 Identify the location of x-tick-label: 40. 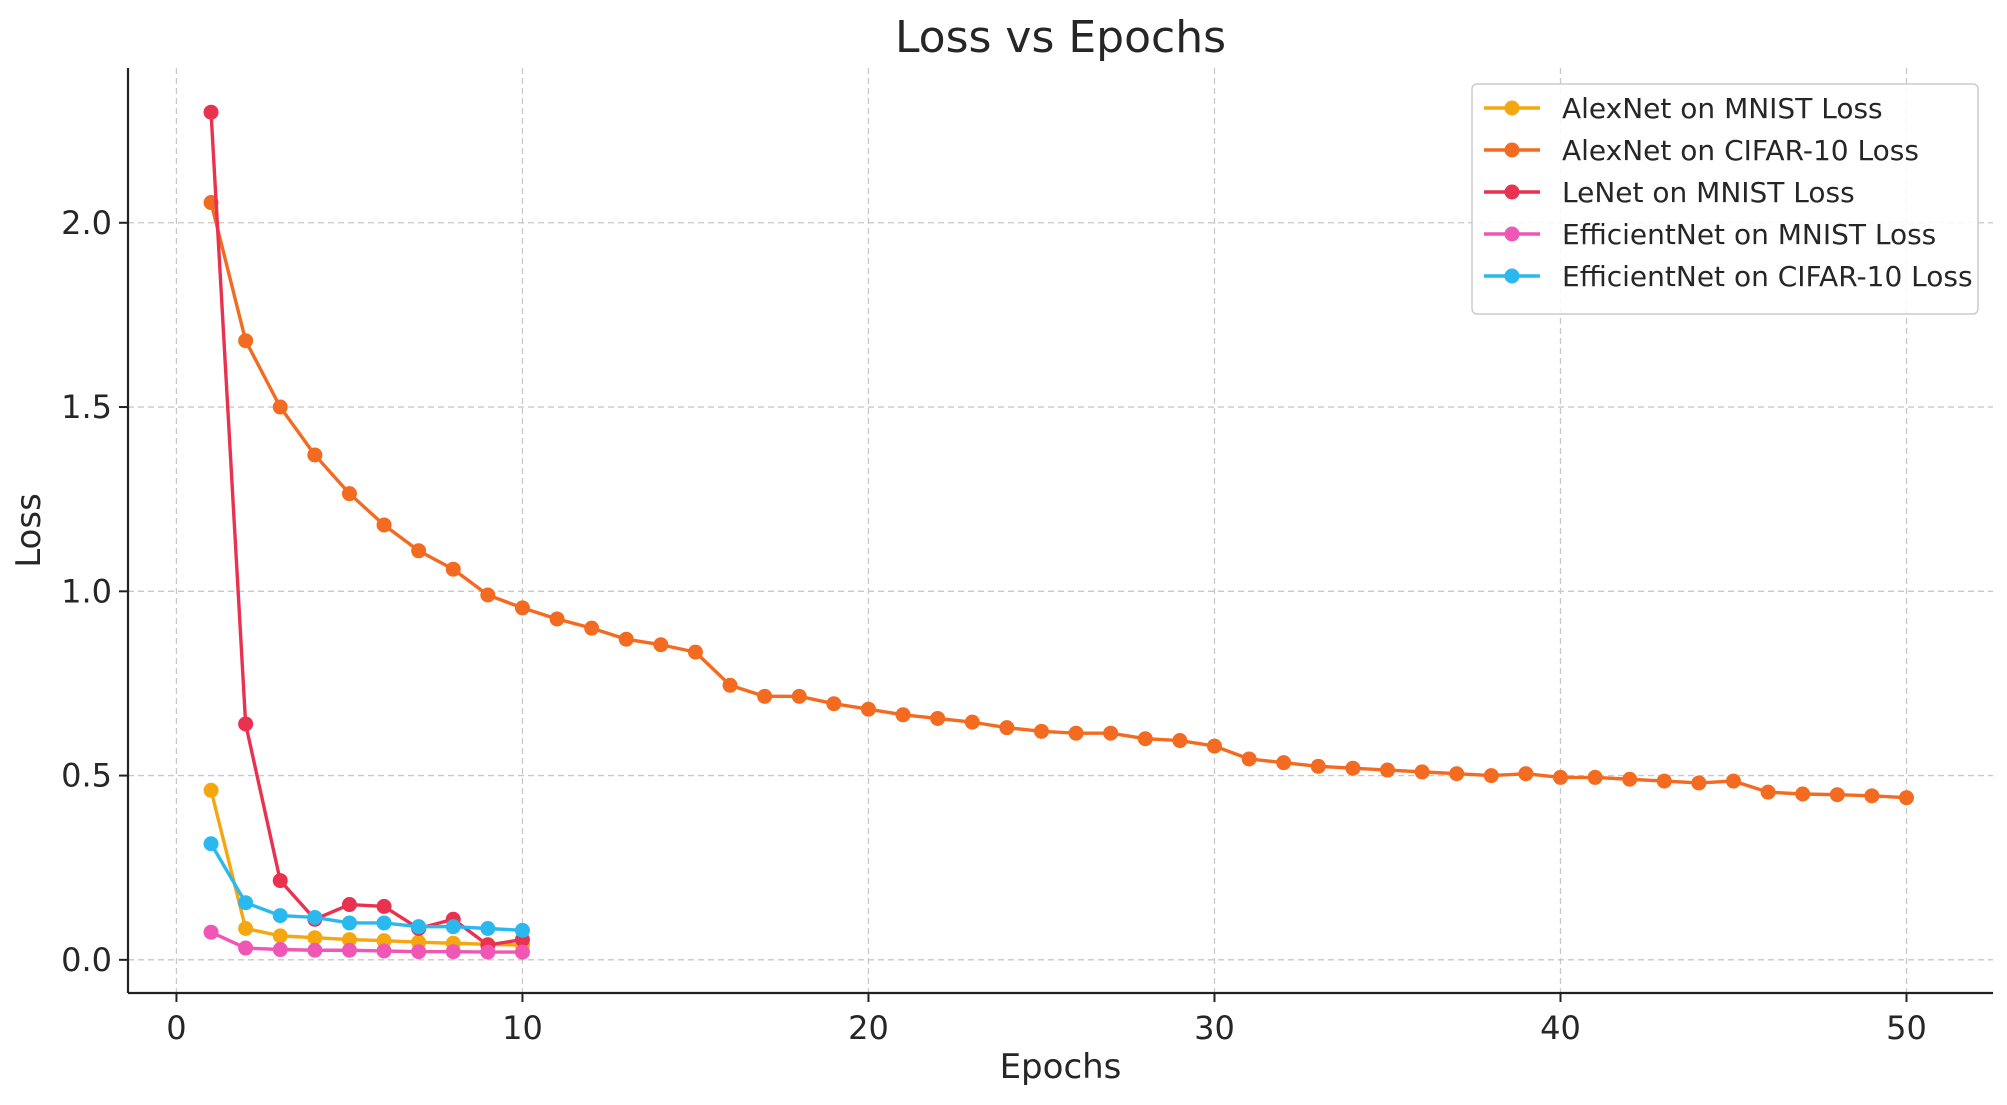
(1560, 1028).